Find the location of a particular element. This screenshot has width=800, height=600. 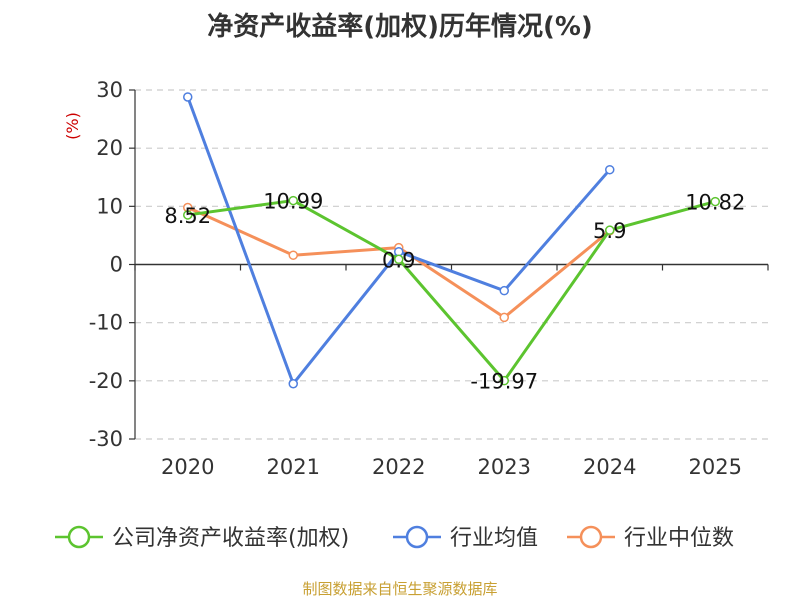

legend-item: 行业中位数 is located at coordinates (650, 538).